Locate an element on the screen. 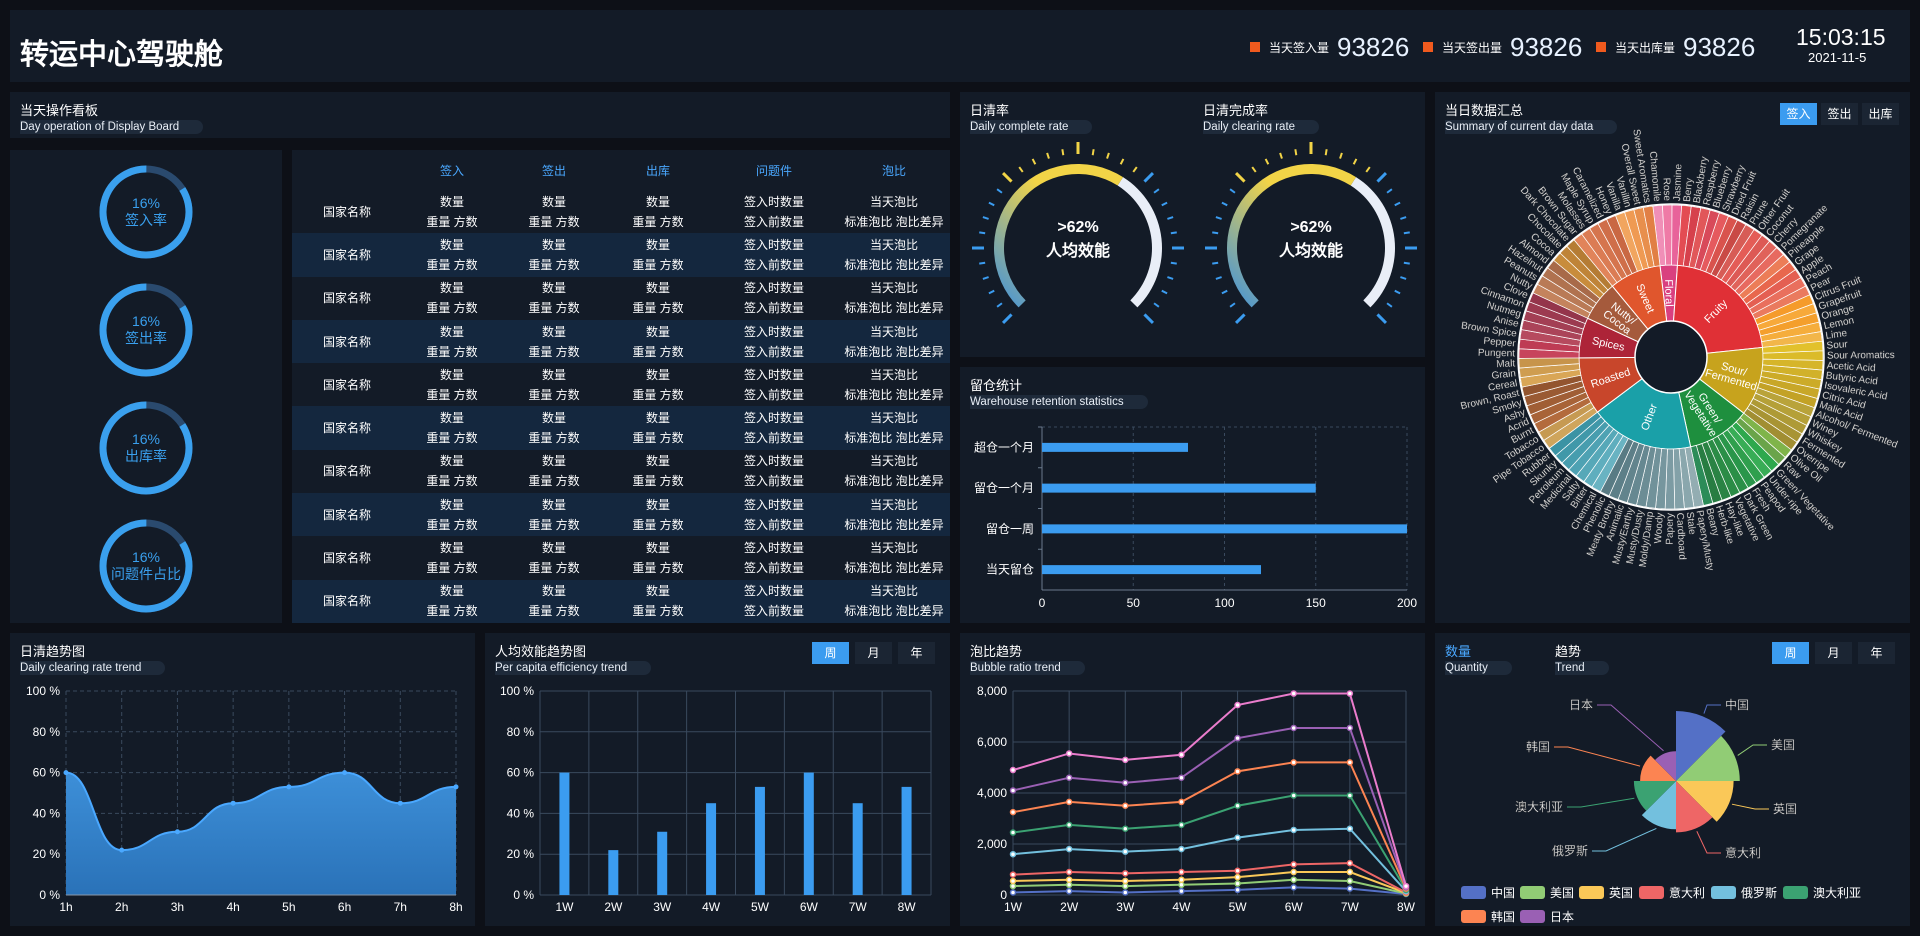 Image resolution: width=1920 pixels, height=936 pixels. per-capita-tab-year: 年 is located at coordinates (916, 653).